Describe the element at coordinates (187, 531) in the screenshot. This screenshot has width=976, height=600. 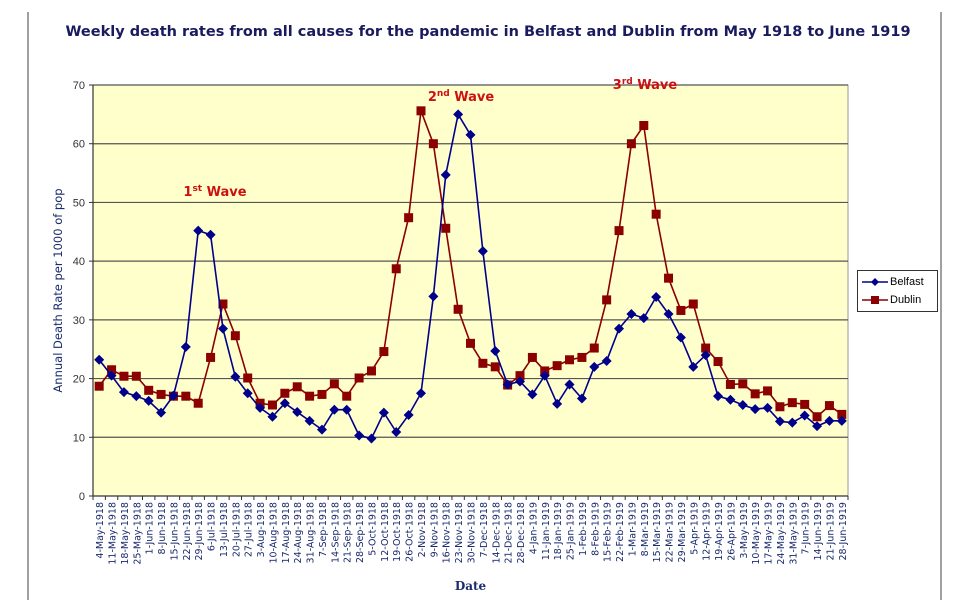
I see `x-tick-label: 22-Jun-1918` at that location.